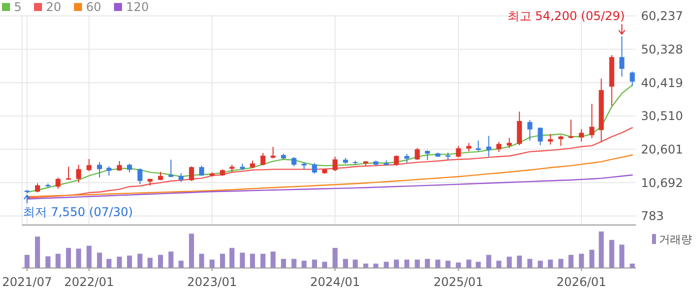 The image size is (700, 289). I want to click on x-tick-label: 2023/01, so click(212, 282).